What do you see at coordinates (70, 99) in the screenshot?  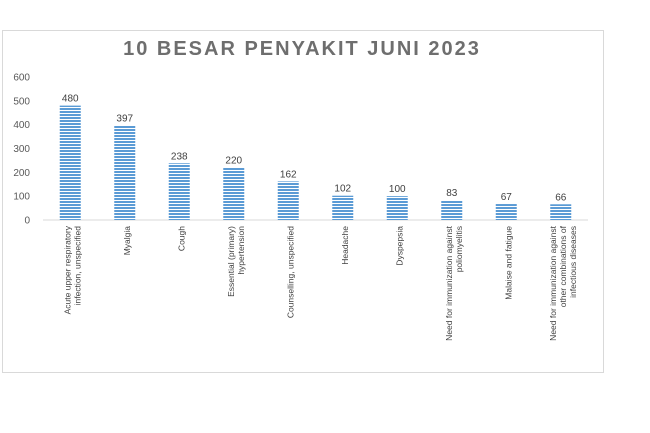 I see `data-label: 480` at bounding box center [70, 99].